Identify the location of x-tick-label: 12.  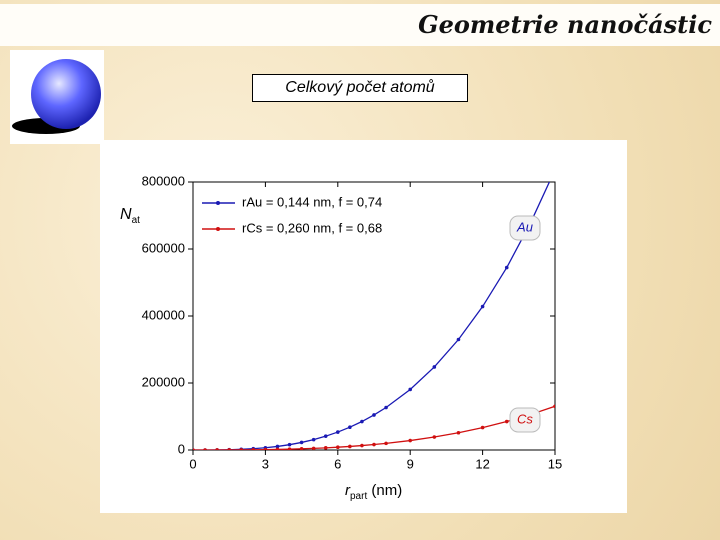
(482, 463).